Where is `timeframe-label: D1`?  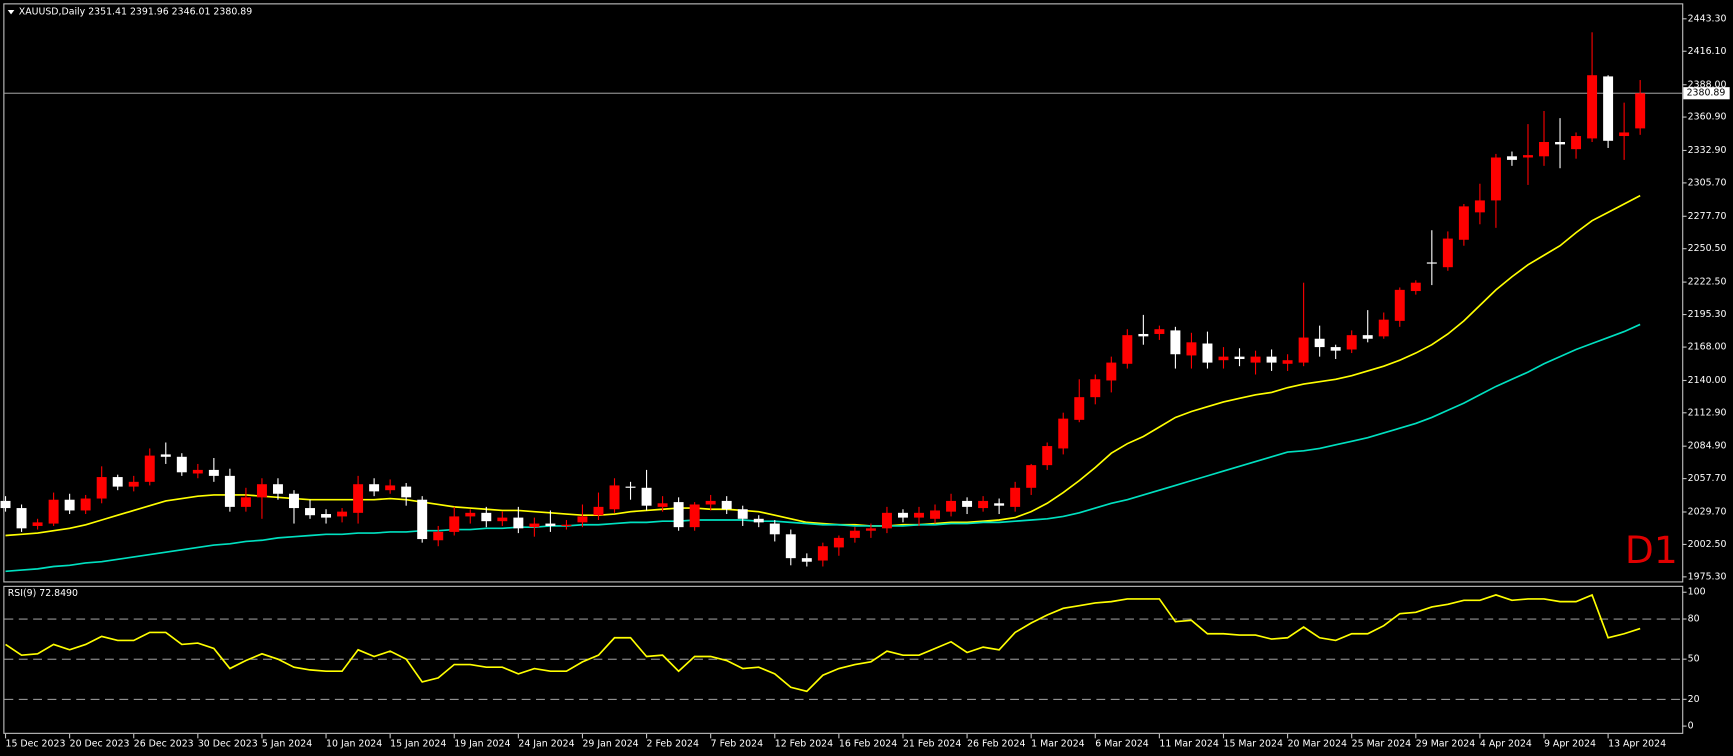
timeframe-label: D1 is located at coordinates (1651, 550).